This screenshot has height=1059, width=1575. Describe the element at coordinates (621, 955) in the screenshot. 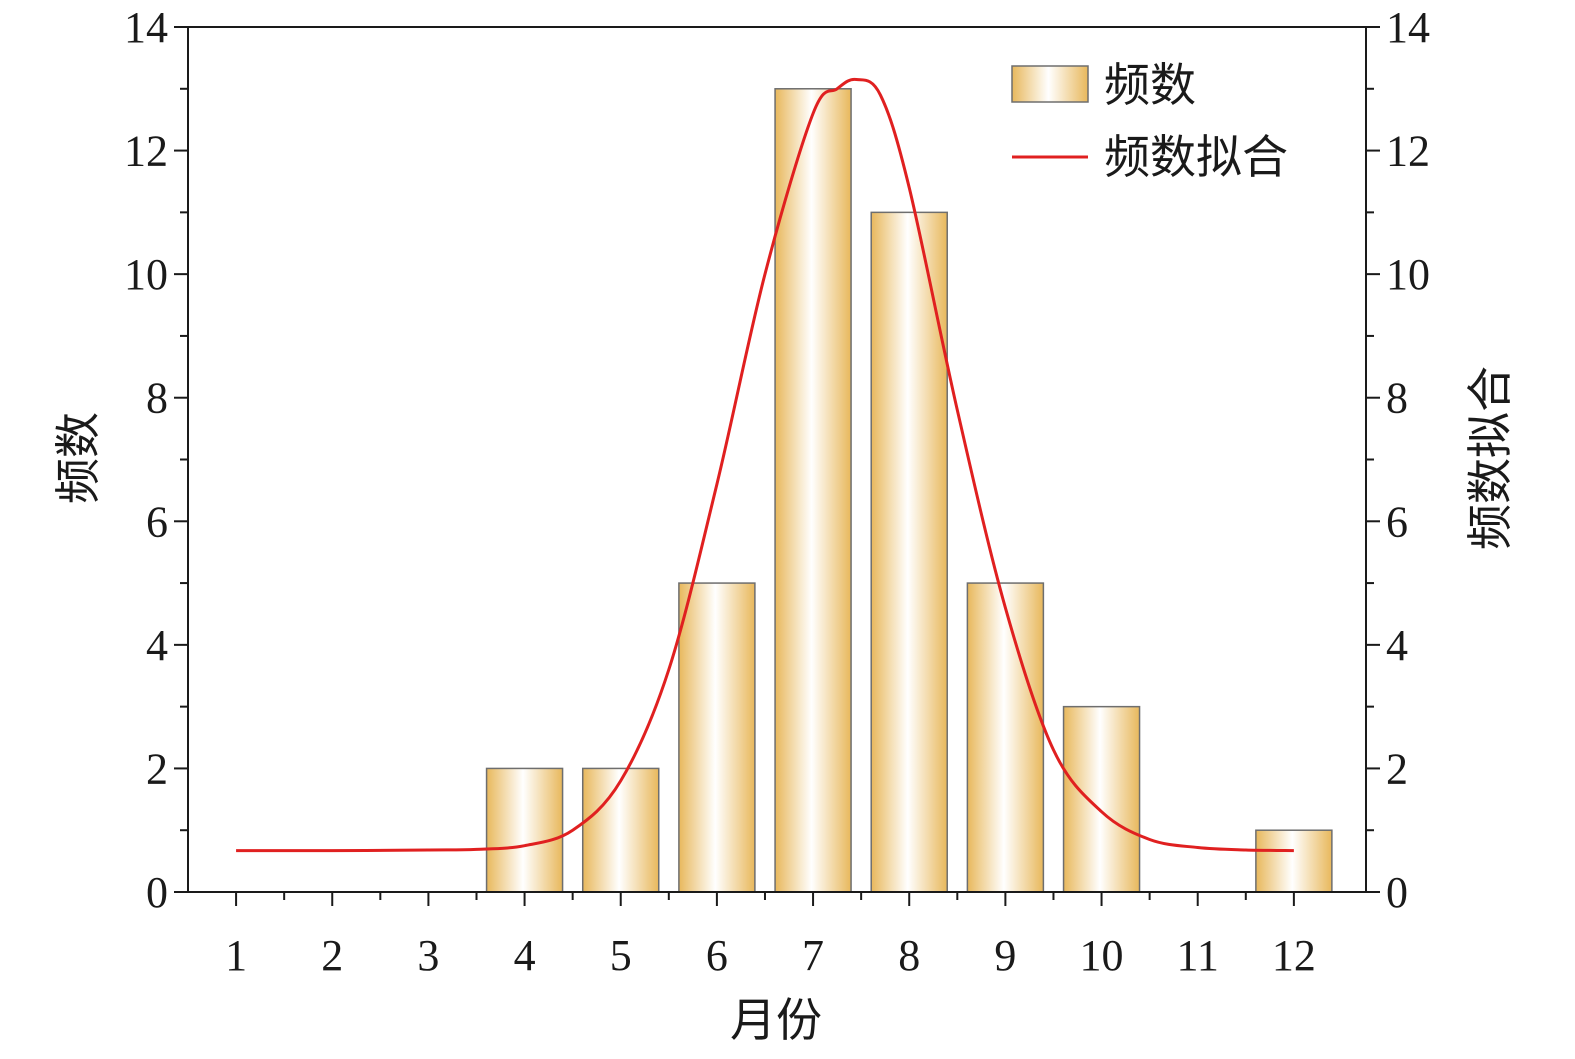

I see `x-tick-label-5: 5` at that location.